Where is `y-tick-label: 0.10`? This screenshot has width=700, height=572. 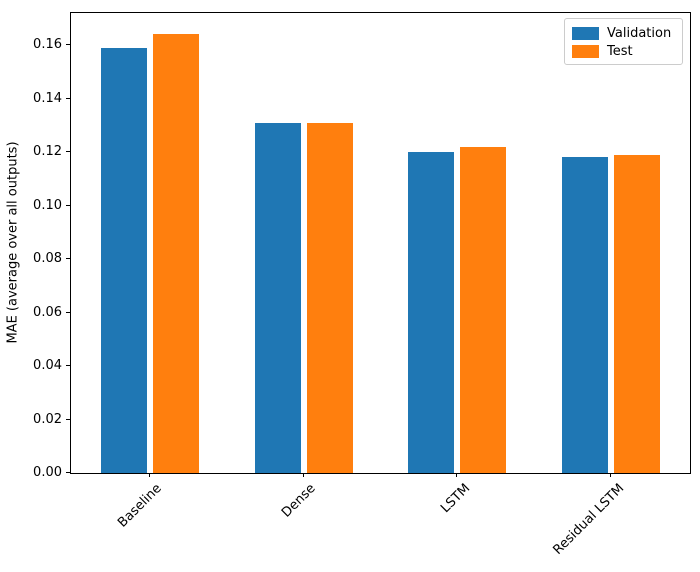
y-tick-label: 0.10 is located at coordinates (47, 205).